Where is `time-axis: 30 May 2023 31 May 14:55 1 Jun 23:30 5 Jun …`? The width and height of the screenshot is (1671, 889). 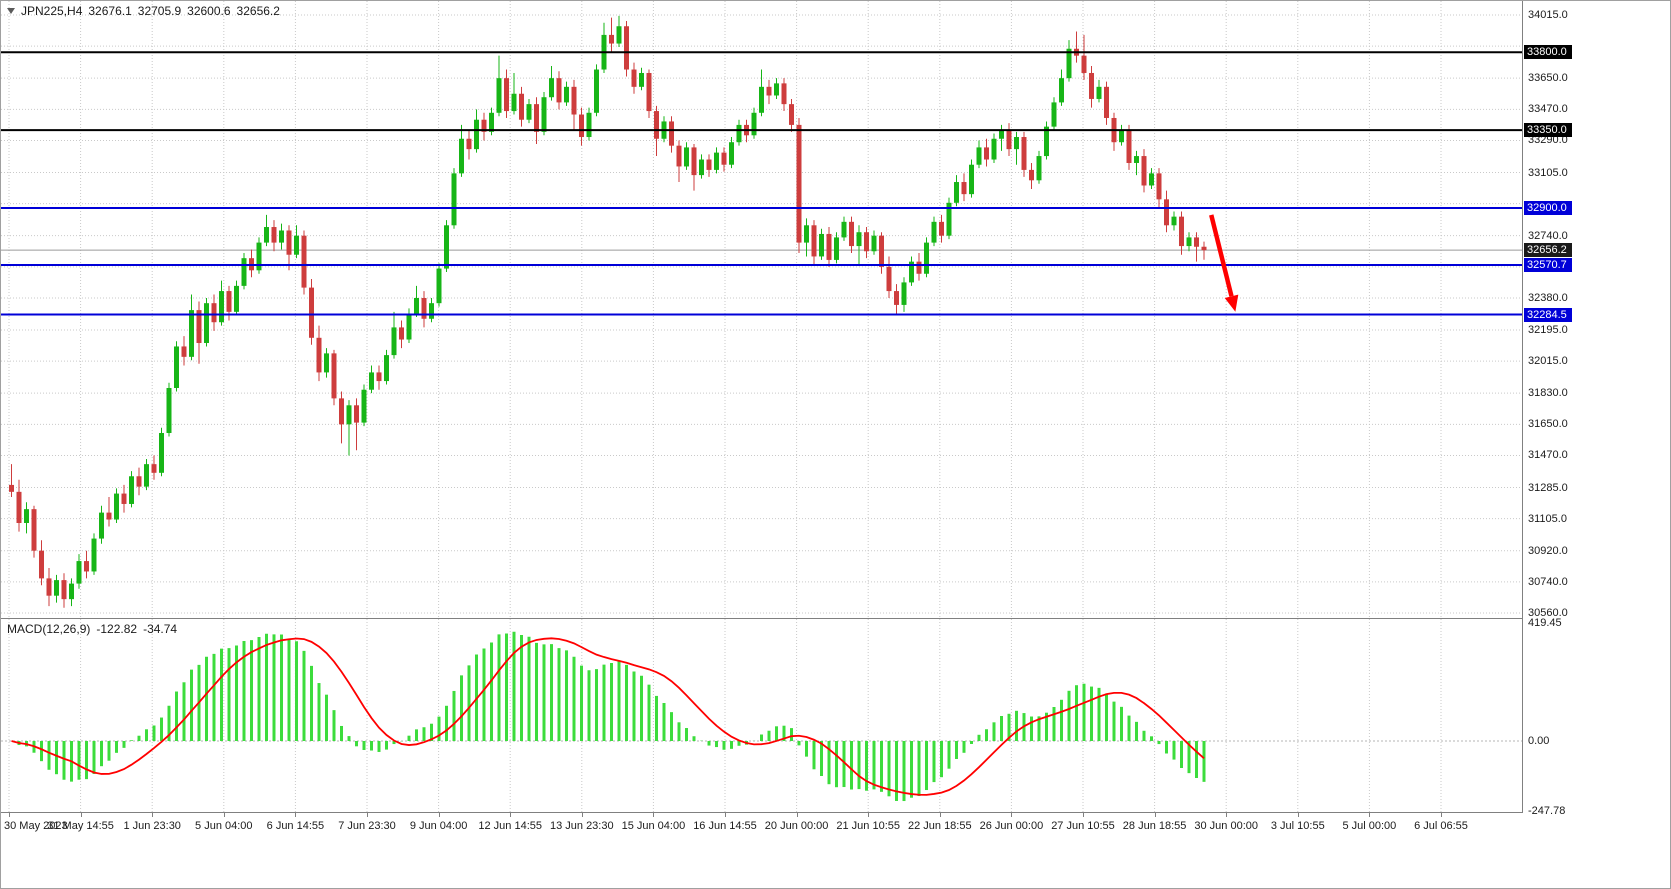
time-axis: 30 May 2023 31 May 14:55 1 Jun 23:30 5 Jun … is located at coordinates (835, 850).